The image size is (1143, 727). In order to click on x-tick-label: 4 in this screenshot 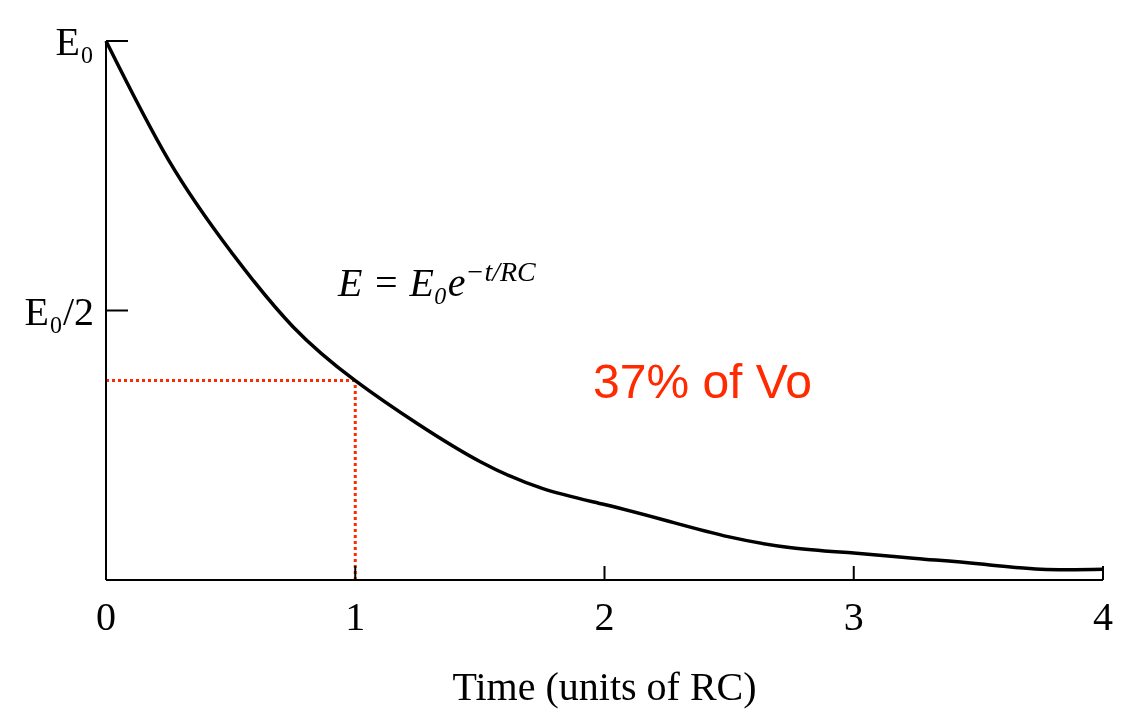, I will do `click(1103, 616)`.